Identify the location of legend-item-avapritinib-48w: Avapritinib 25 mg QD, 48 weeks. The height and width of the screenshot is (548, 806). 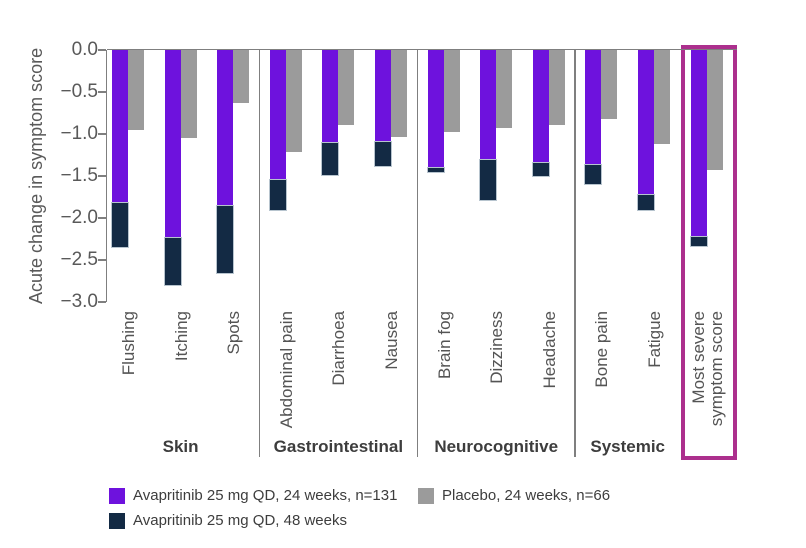
(228, 520).